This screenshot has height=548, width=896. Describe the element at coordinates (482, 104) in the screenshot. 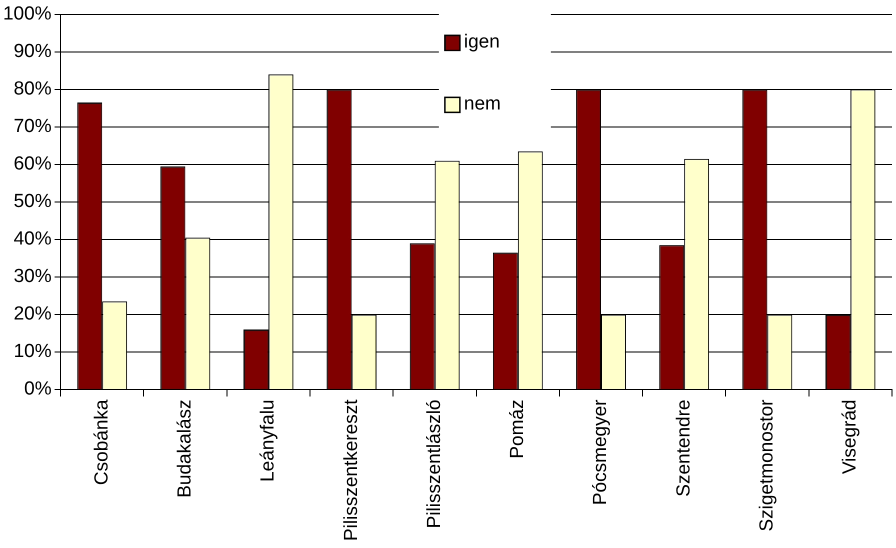

I see `legend-label: nem` at that location.